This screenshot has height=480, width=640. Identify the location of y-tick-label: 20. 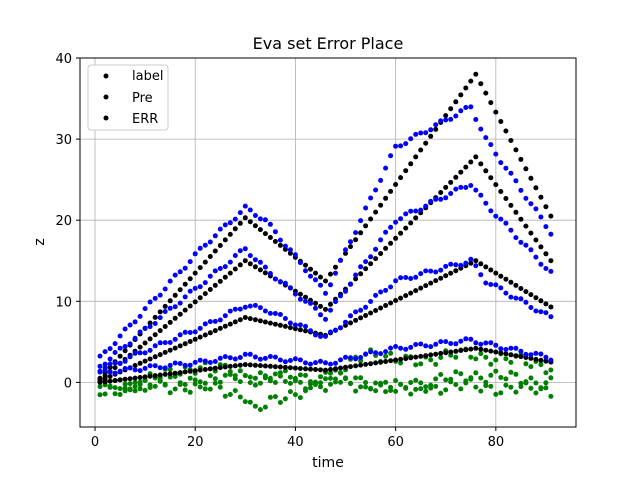
(63, 221).